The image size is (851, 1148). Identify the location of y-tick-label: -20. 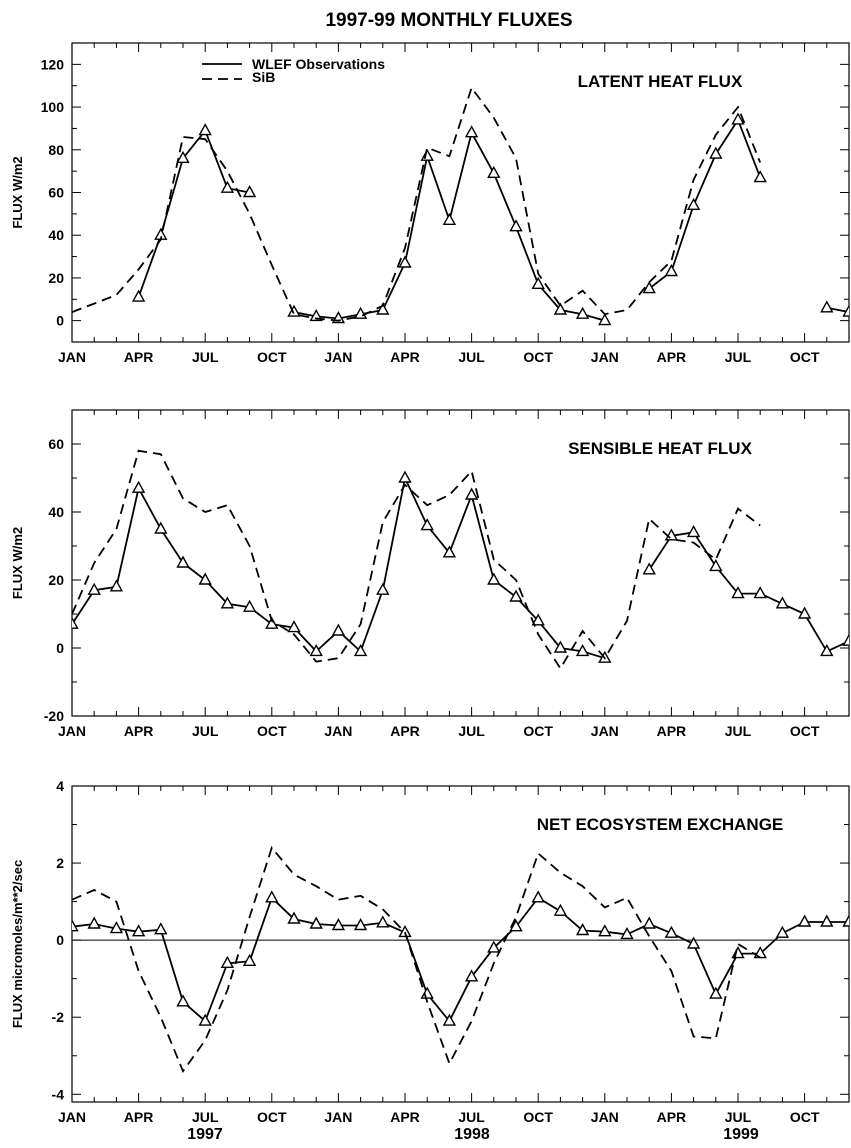
(54, 716).